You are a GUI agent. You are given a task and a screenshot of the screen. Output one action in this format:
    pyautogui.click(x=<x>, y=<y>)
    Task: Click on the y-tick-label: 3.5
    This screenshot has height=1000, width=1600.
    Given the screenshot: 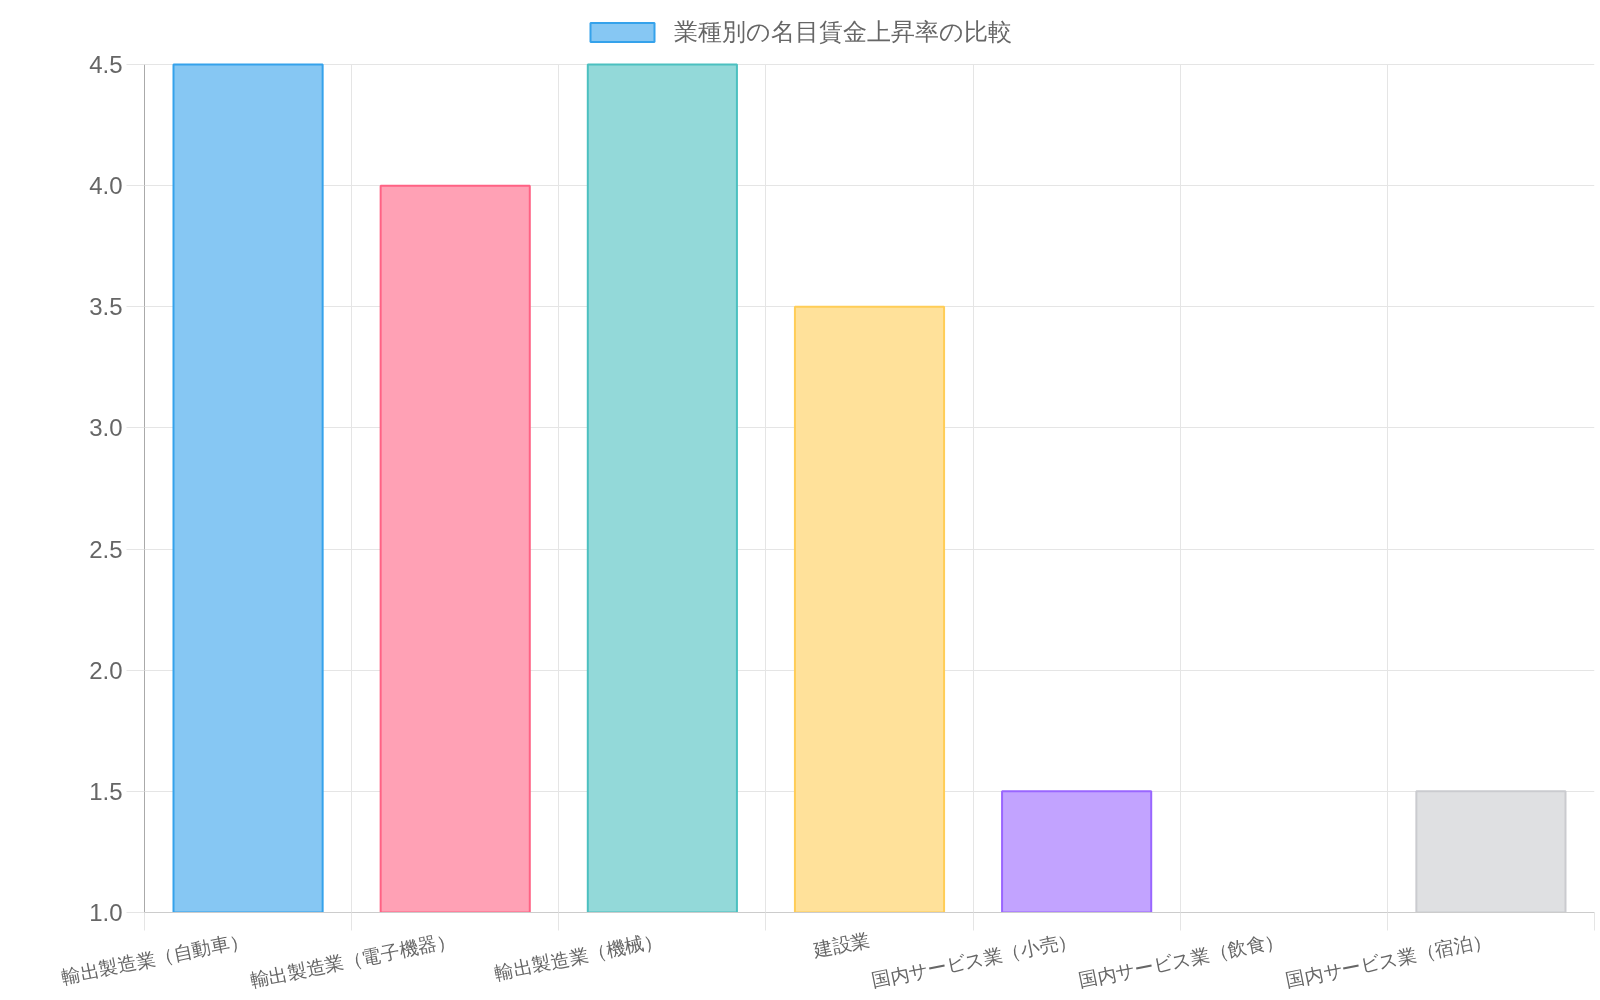 What is the action you would take?
    pyautogui.click(x=106, y=307)
    